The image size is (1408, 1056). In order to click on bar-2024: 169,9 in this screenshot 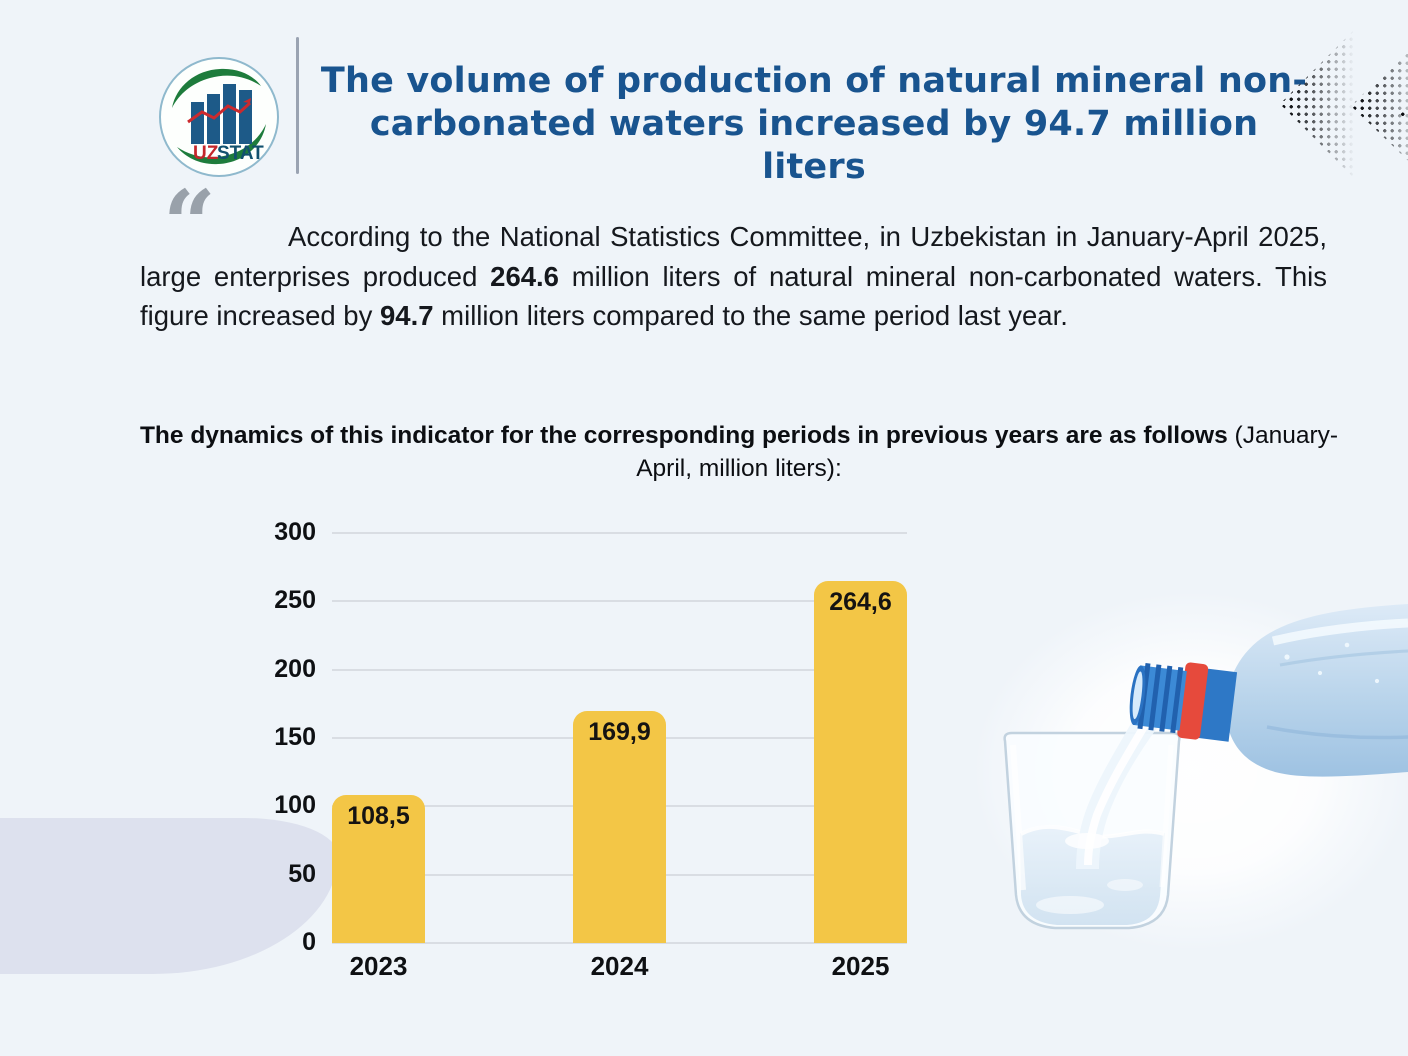, I will do `click(619, 826)`.